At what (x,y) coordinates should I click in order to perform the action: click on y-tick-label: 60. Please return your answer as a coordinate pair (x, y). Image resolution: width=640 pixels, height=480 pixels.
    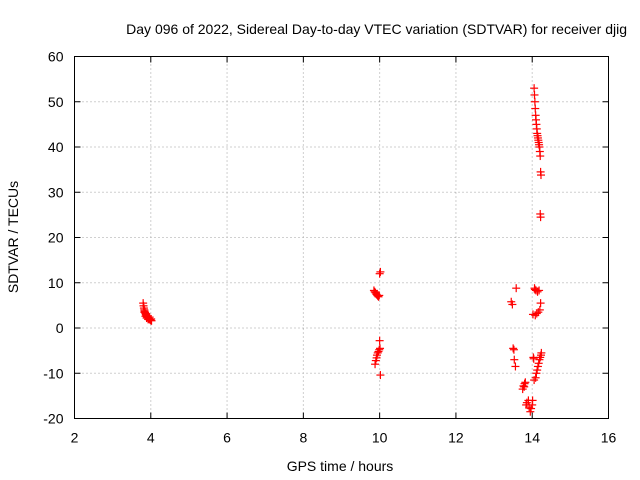
    Looking at the image, I should click on (56, 57).